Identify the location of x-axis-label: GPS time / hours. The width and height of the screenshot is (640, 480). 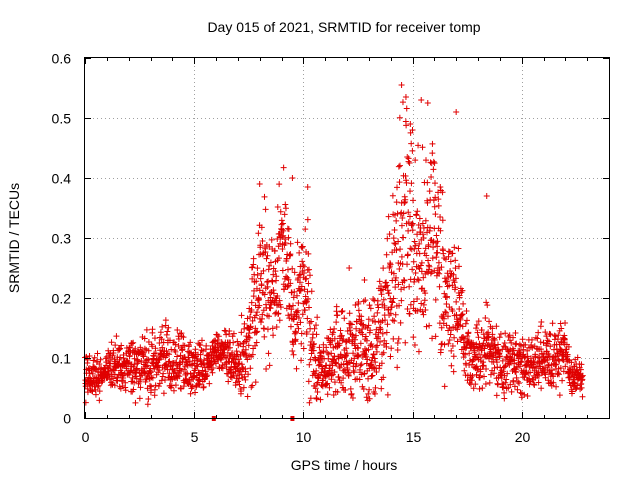
(344, 465).